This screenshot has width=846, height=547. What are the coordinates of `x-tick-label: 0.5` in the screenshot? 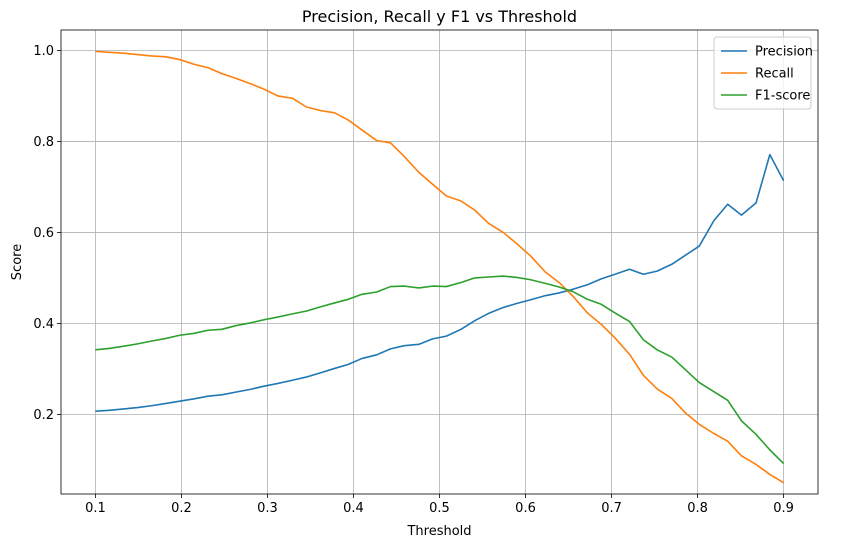 It's located at (439, 508).